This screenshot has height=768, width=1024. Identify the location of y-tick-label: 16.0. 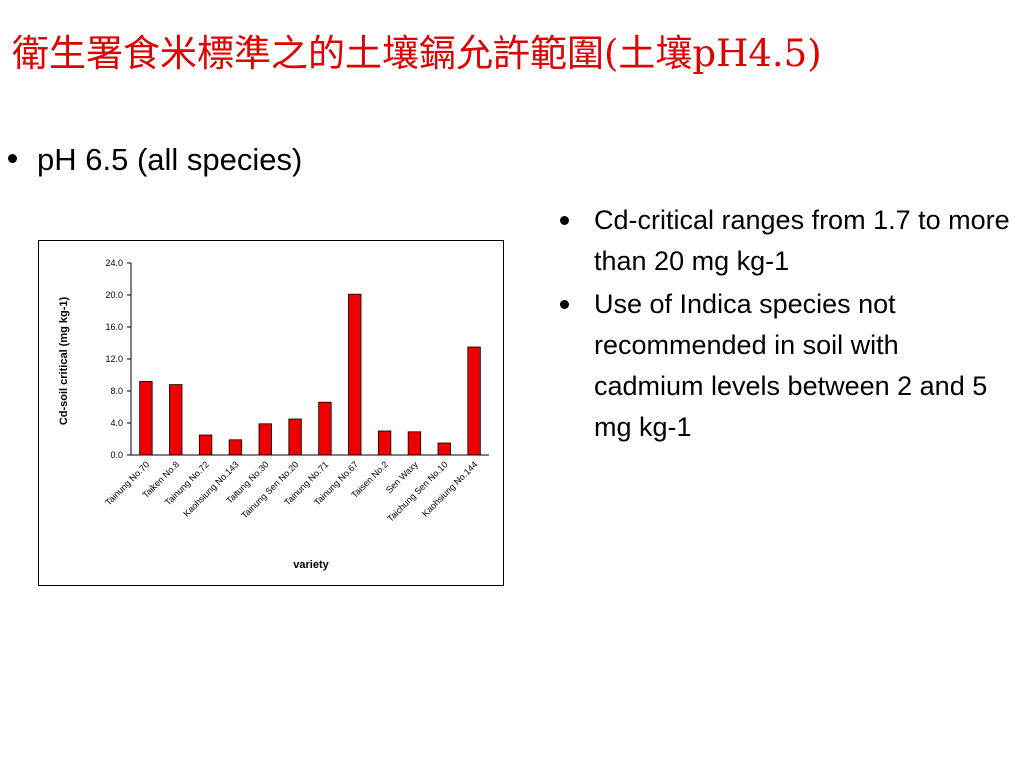
(114, 327).